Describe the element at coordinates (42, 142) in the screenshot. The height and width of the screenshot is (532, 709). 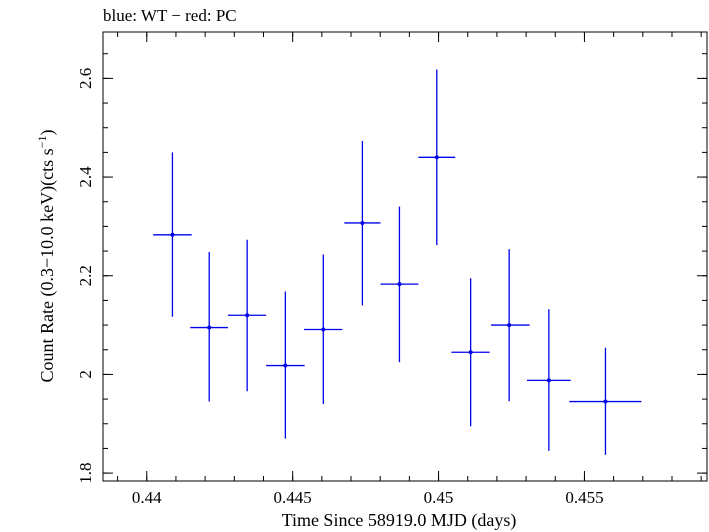
I see `y-axis-label-superscript: −1` at that location.